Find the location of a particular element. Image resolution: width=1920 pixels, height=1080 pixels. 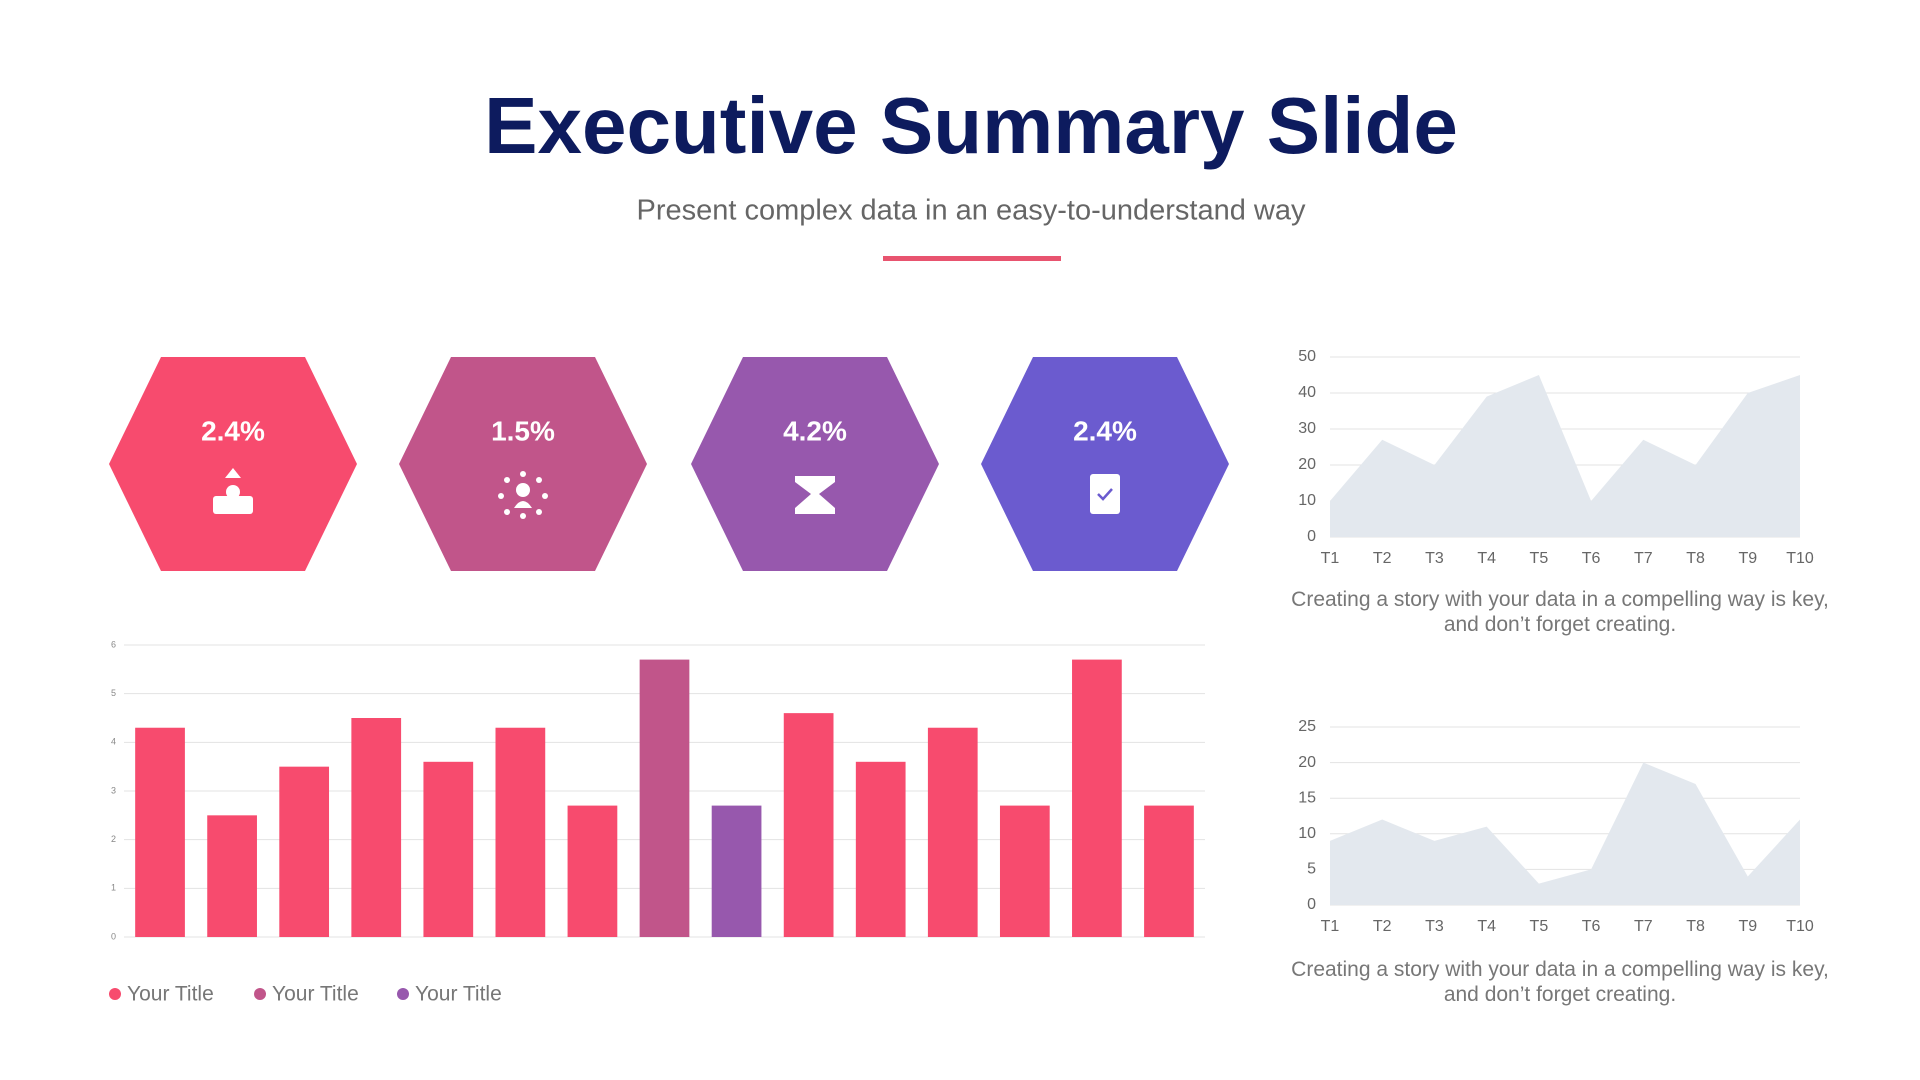

y-tick-label: 40 is located at coordinates (1307, 392).